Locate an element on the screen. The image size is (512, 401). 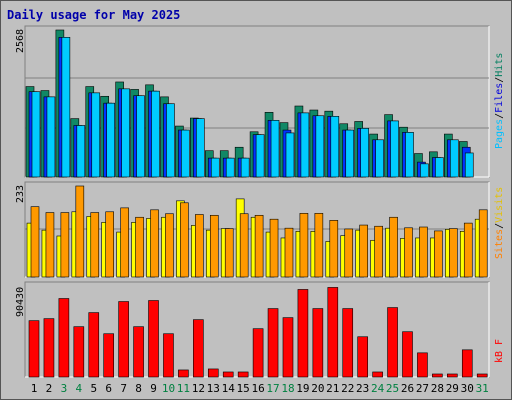
legend-middle: Sites/Visits is located at coordinates (499, 223).